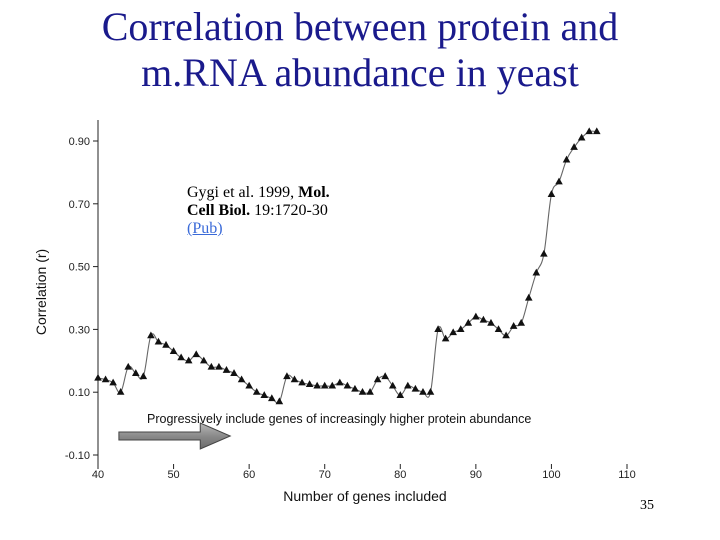 This screenshot has width=720, height=540. Describe the element at coordinates (243, 192) in the screenshot. I see `citation-authors: Gygi et al. 1999,` at that location.